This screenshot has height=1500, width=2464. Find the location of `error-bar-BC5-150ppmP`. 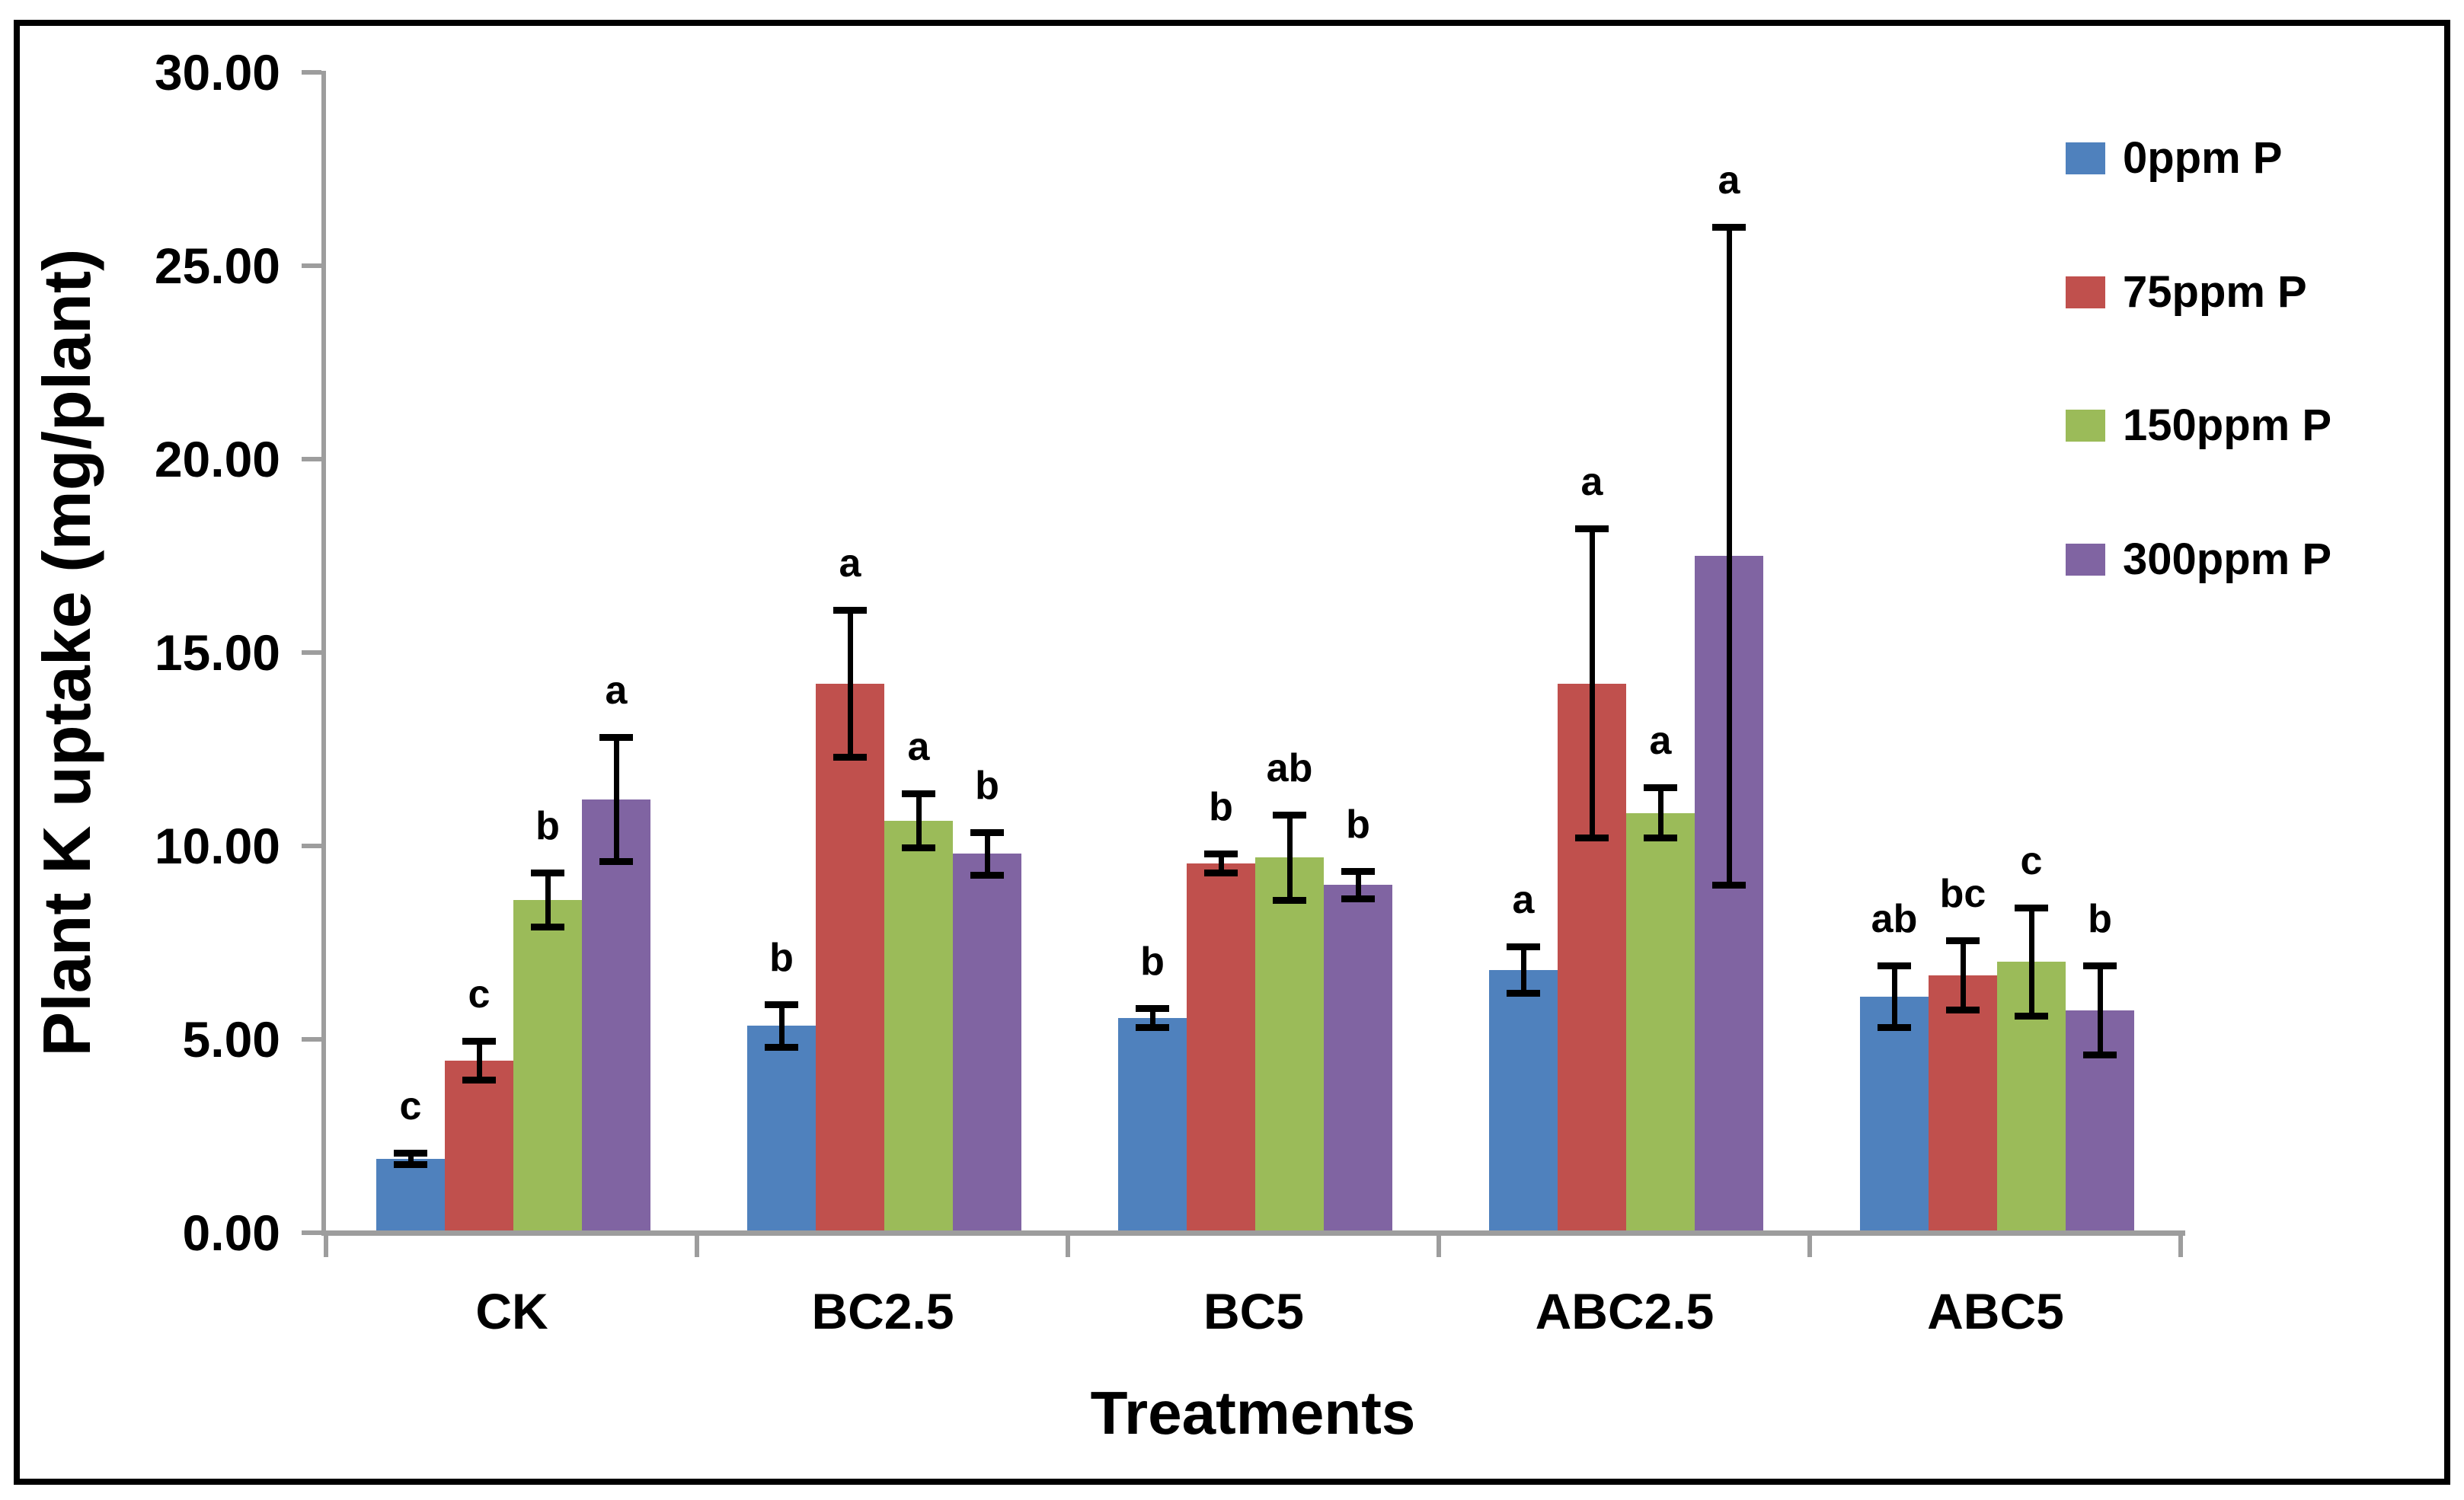

error-bar-BC5-150ppmP is located at coordinates (1289, 858).